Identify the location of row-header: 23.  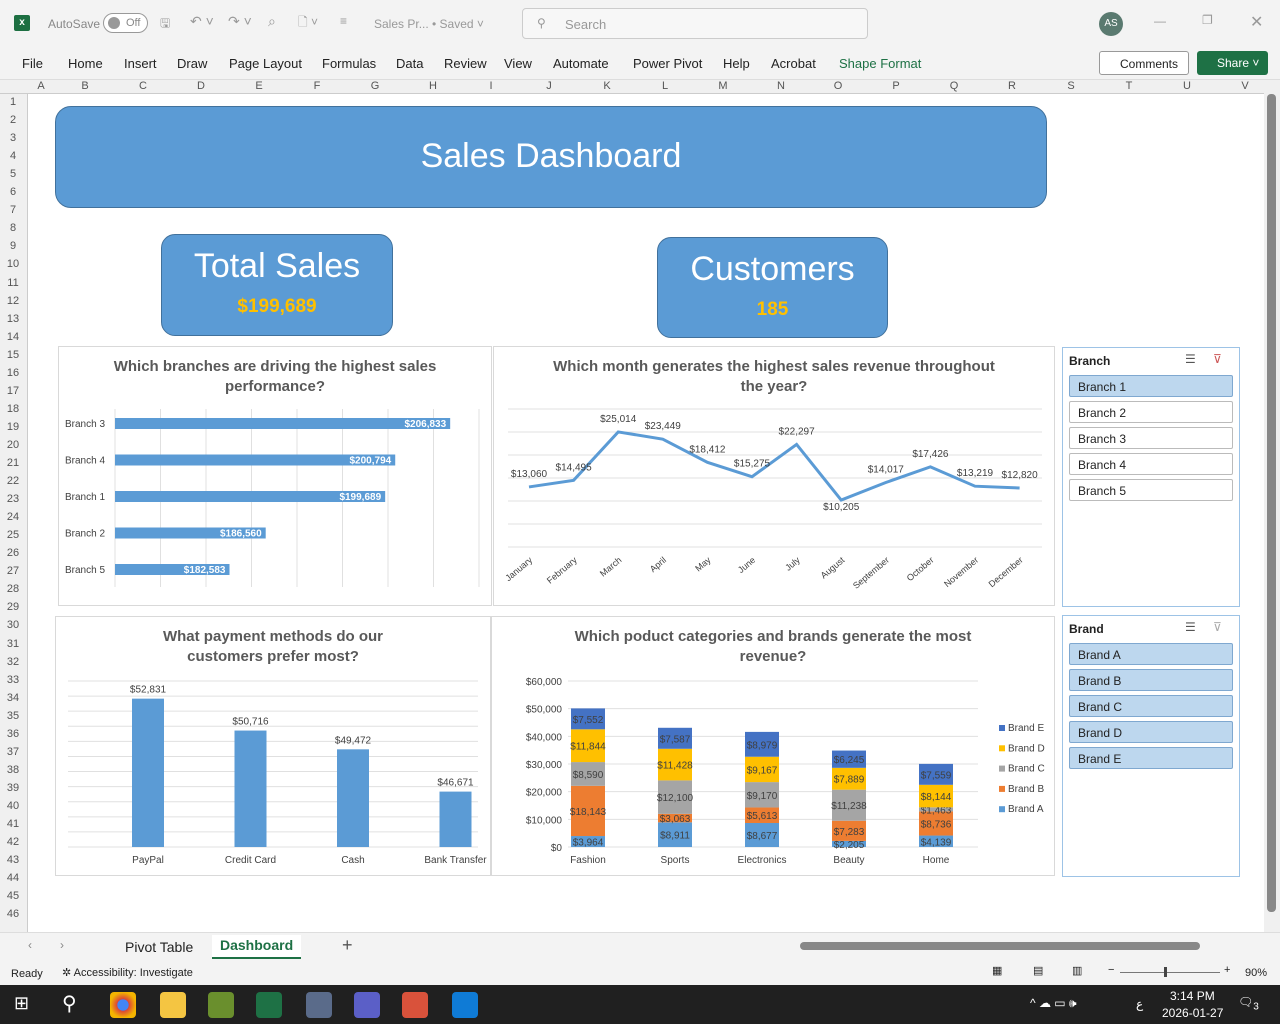
(13, 499).